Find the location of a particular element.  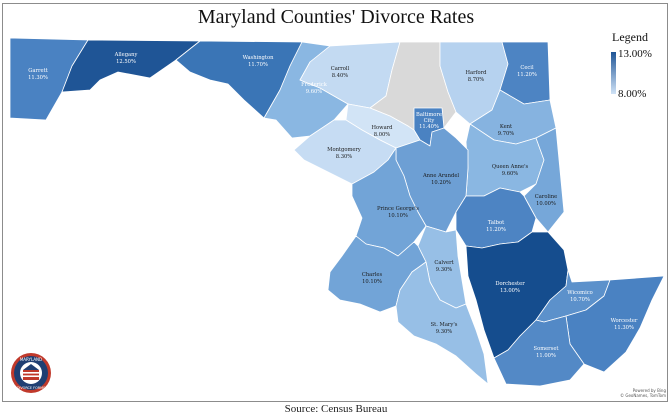

label-baltimore-city-name-1: Baltimore is located at coordinates (429, 115).